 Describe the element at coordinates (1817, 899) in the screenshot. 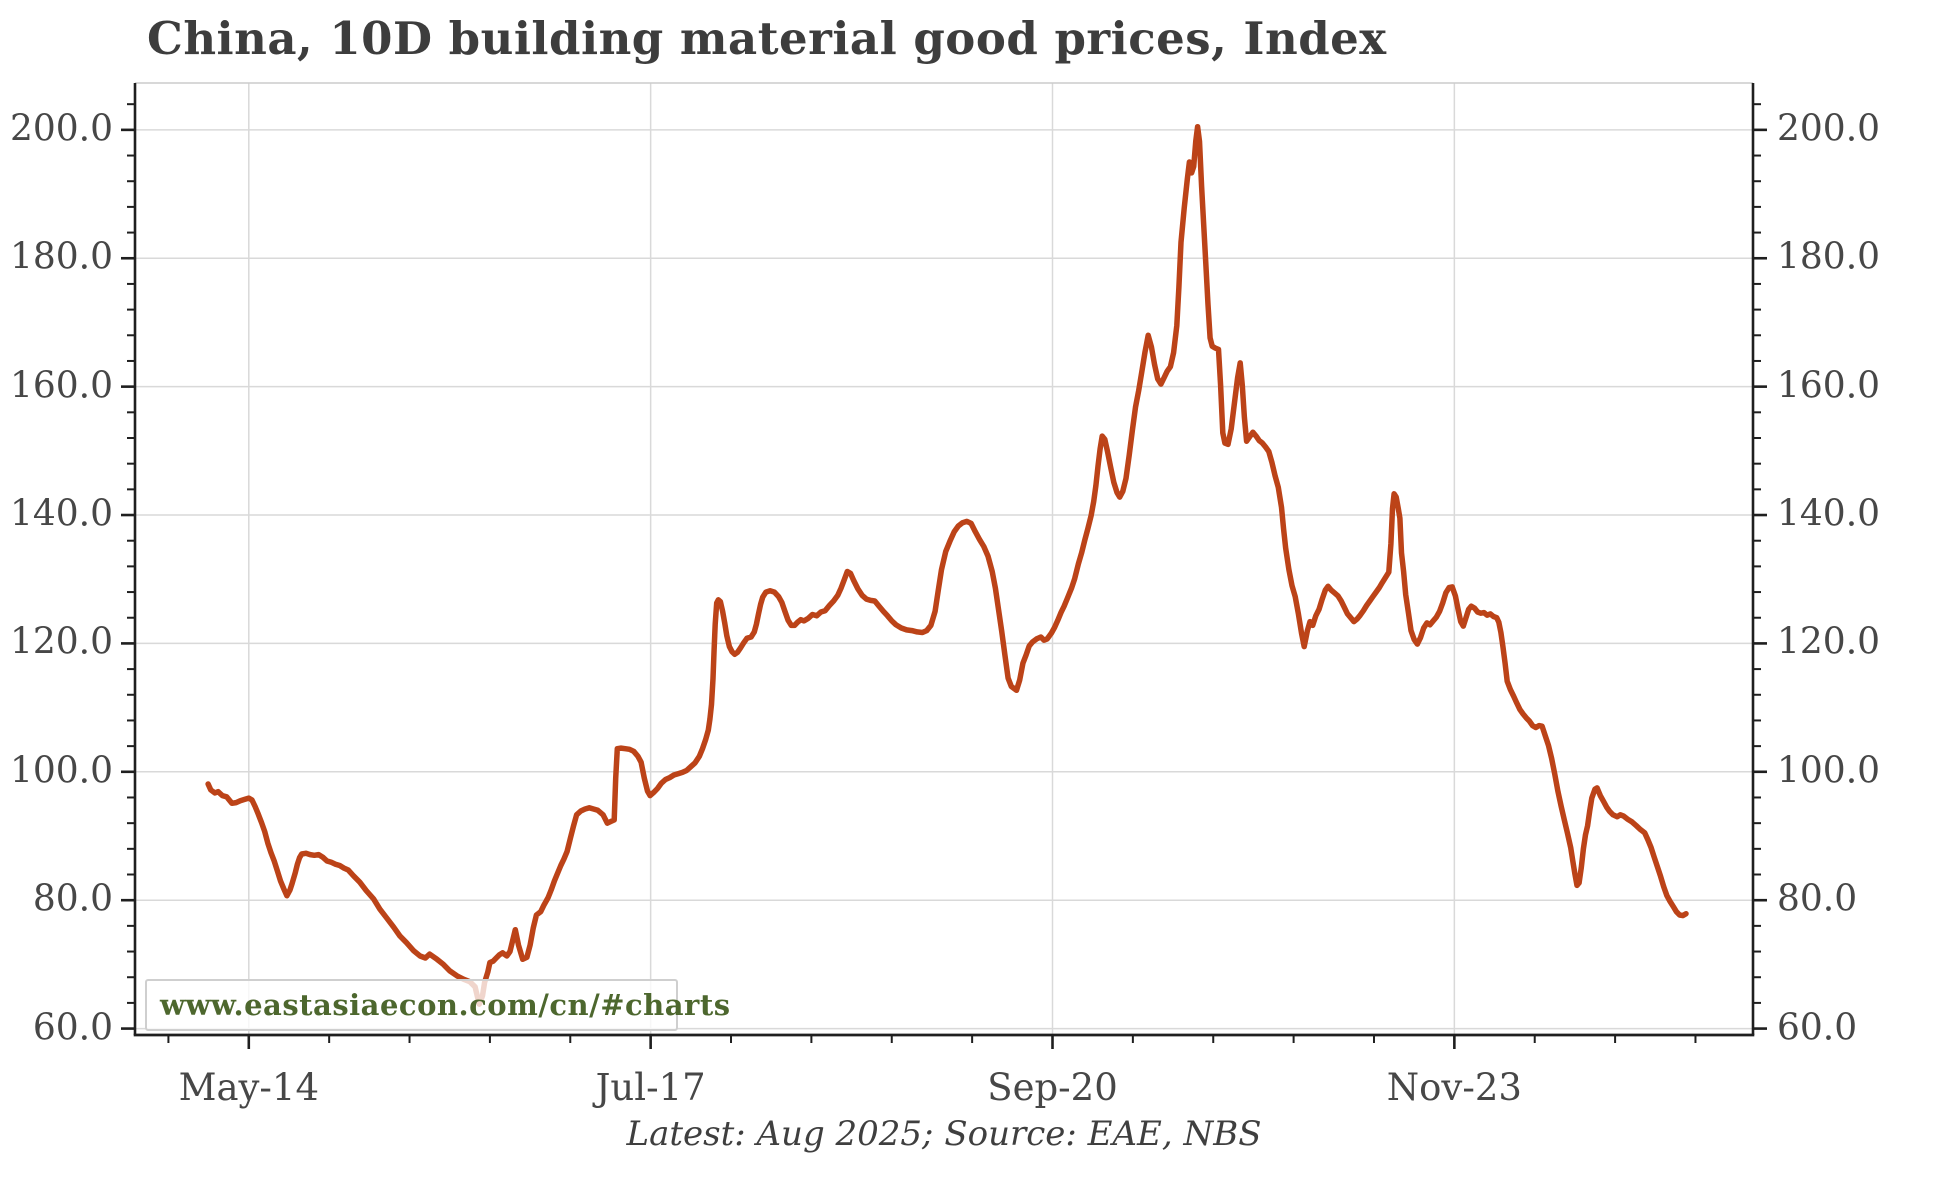

I see `y-tick-label-right: 80.0` at that location.